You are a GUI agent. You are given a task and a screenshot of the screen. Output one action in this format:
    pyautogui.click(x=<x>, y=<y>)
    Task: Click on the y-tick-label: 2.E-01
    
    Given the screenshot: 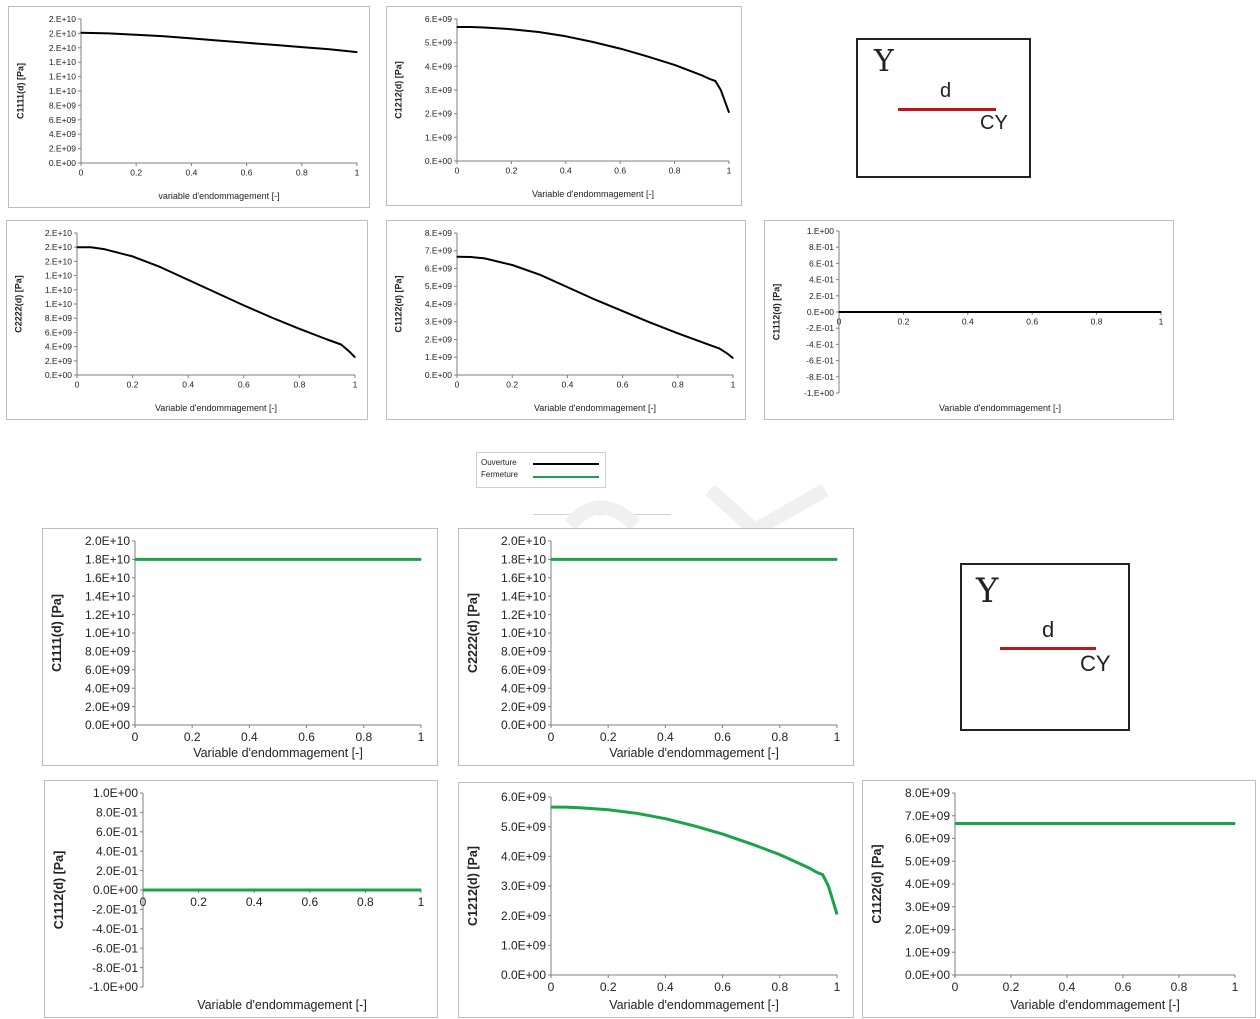 What is the action you would take?
    pyautogui.click(x=821, y=296)
    